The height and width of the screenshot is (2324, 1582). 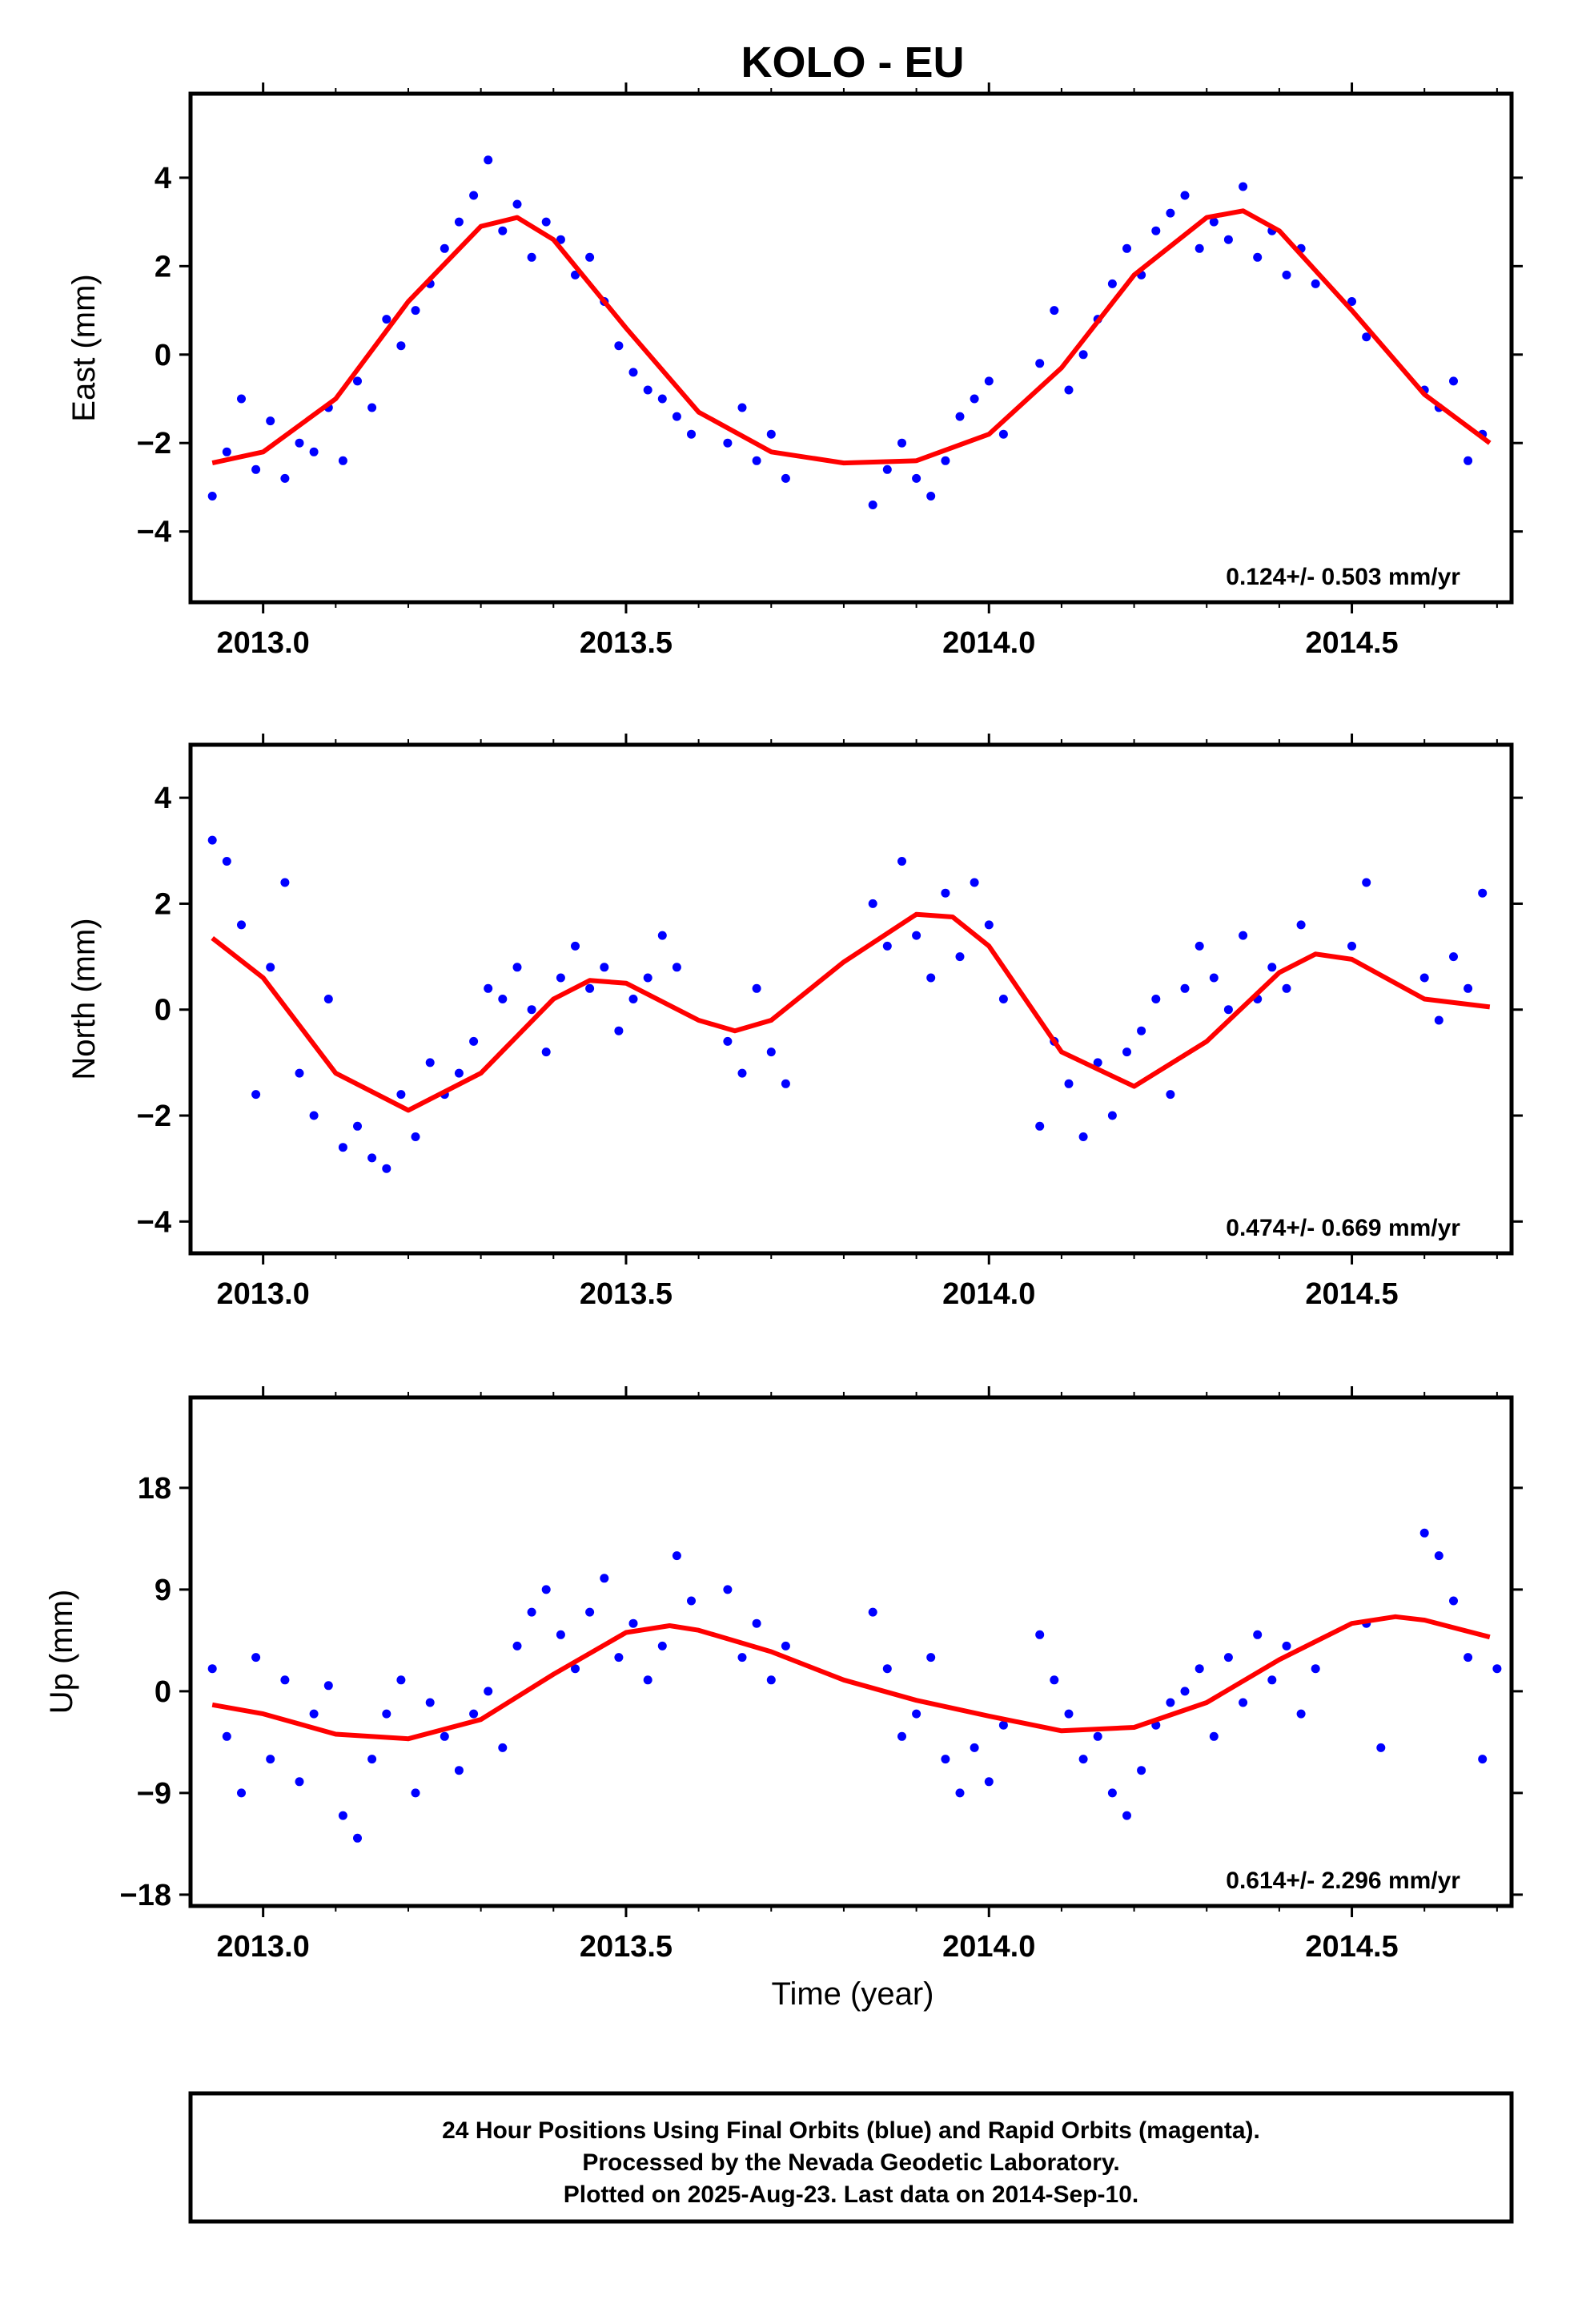 What do you see at coordinates (154, 532) in the screenshot?
I see `y-tick-label: −4` at bounding box center [154, 532].